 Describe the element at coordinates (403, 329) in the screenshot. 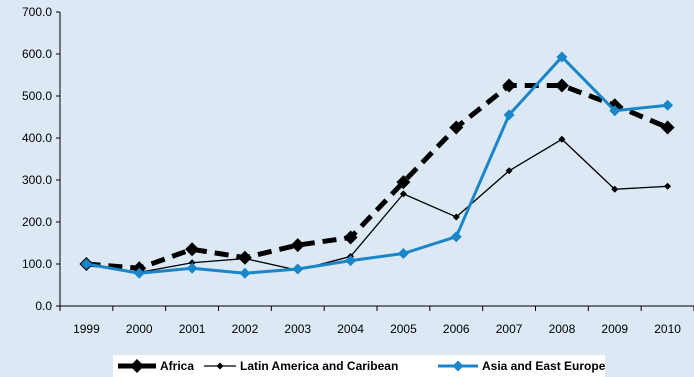

I see `x-tick-label: 2005` at that location.